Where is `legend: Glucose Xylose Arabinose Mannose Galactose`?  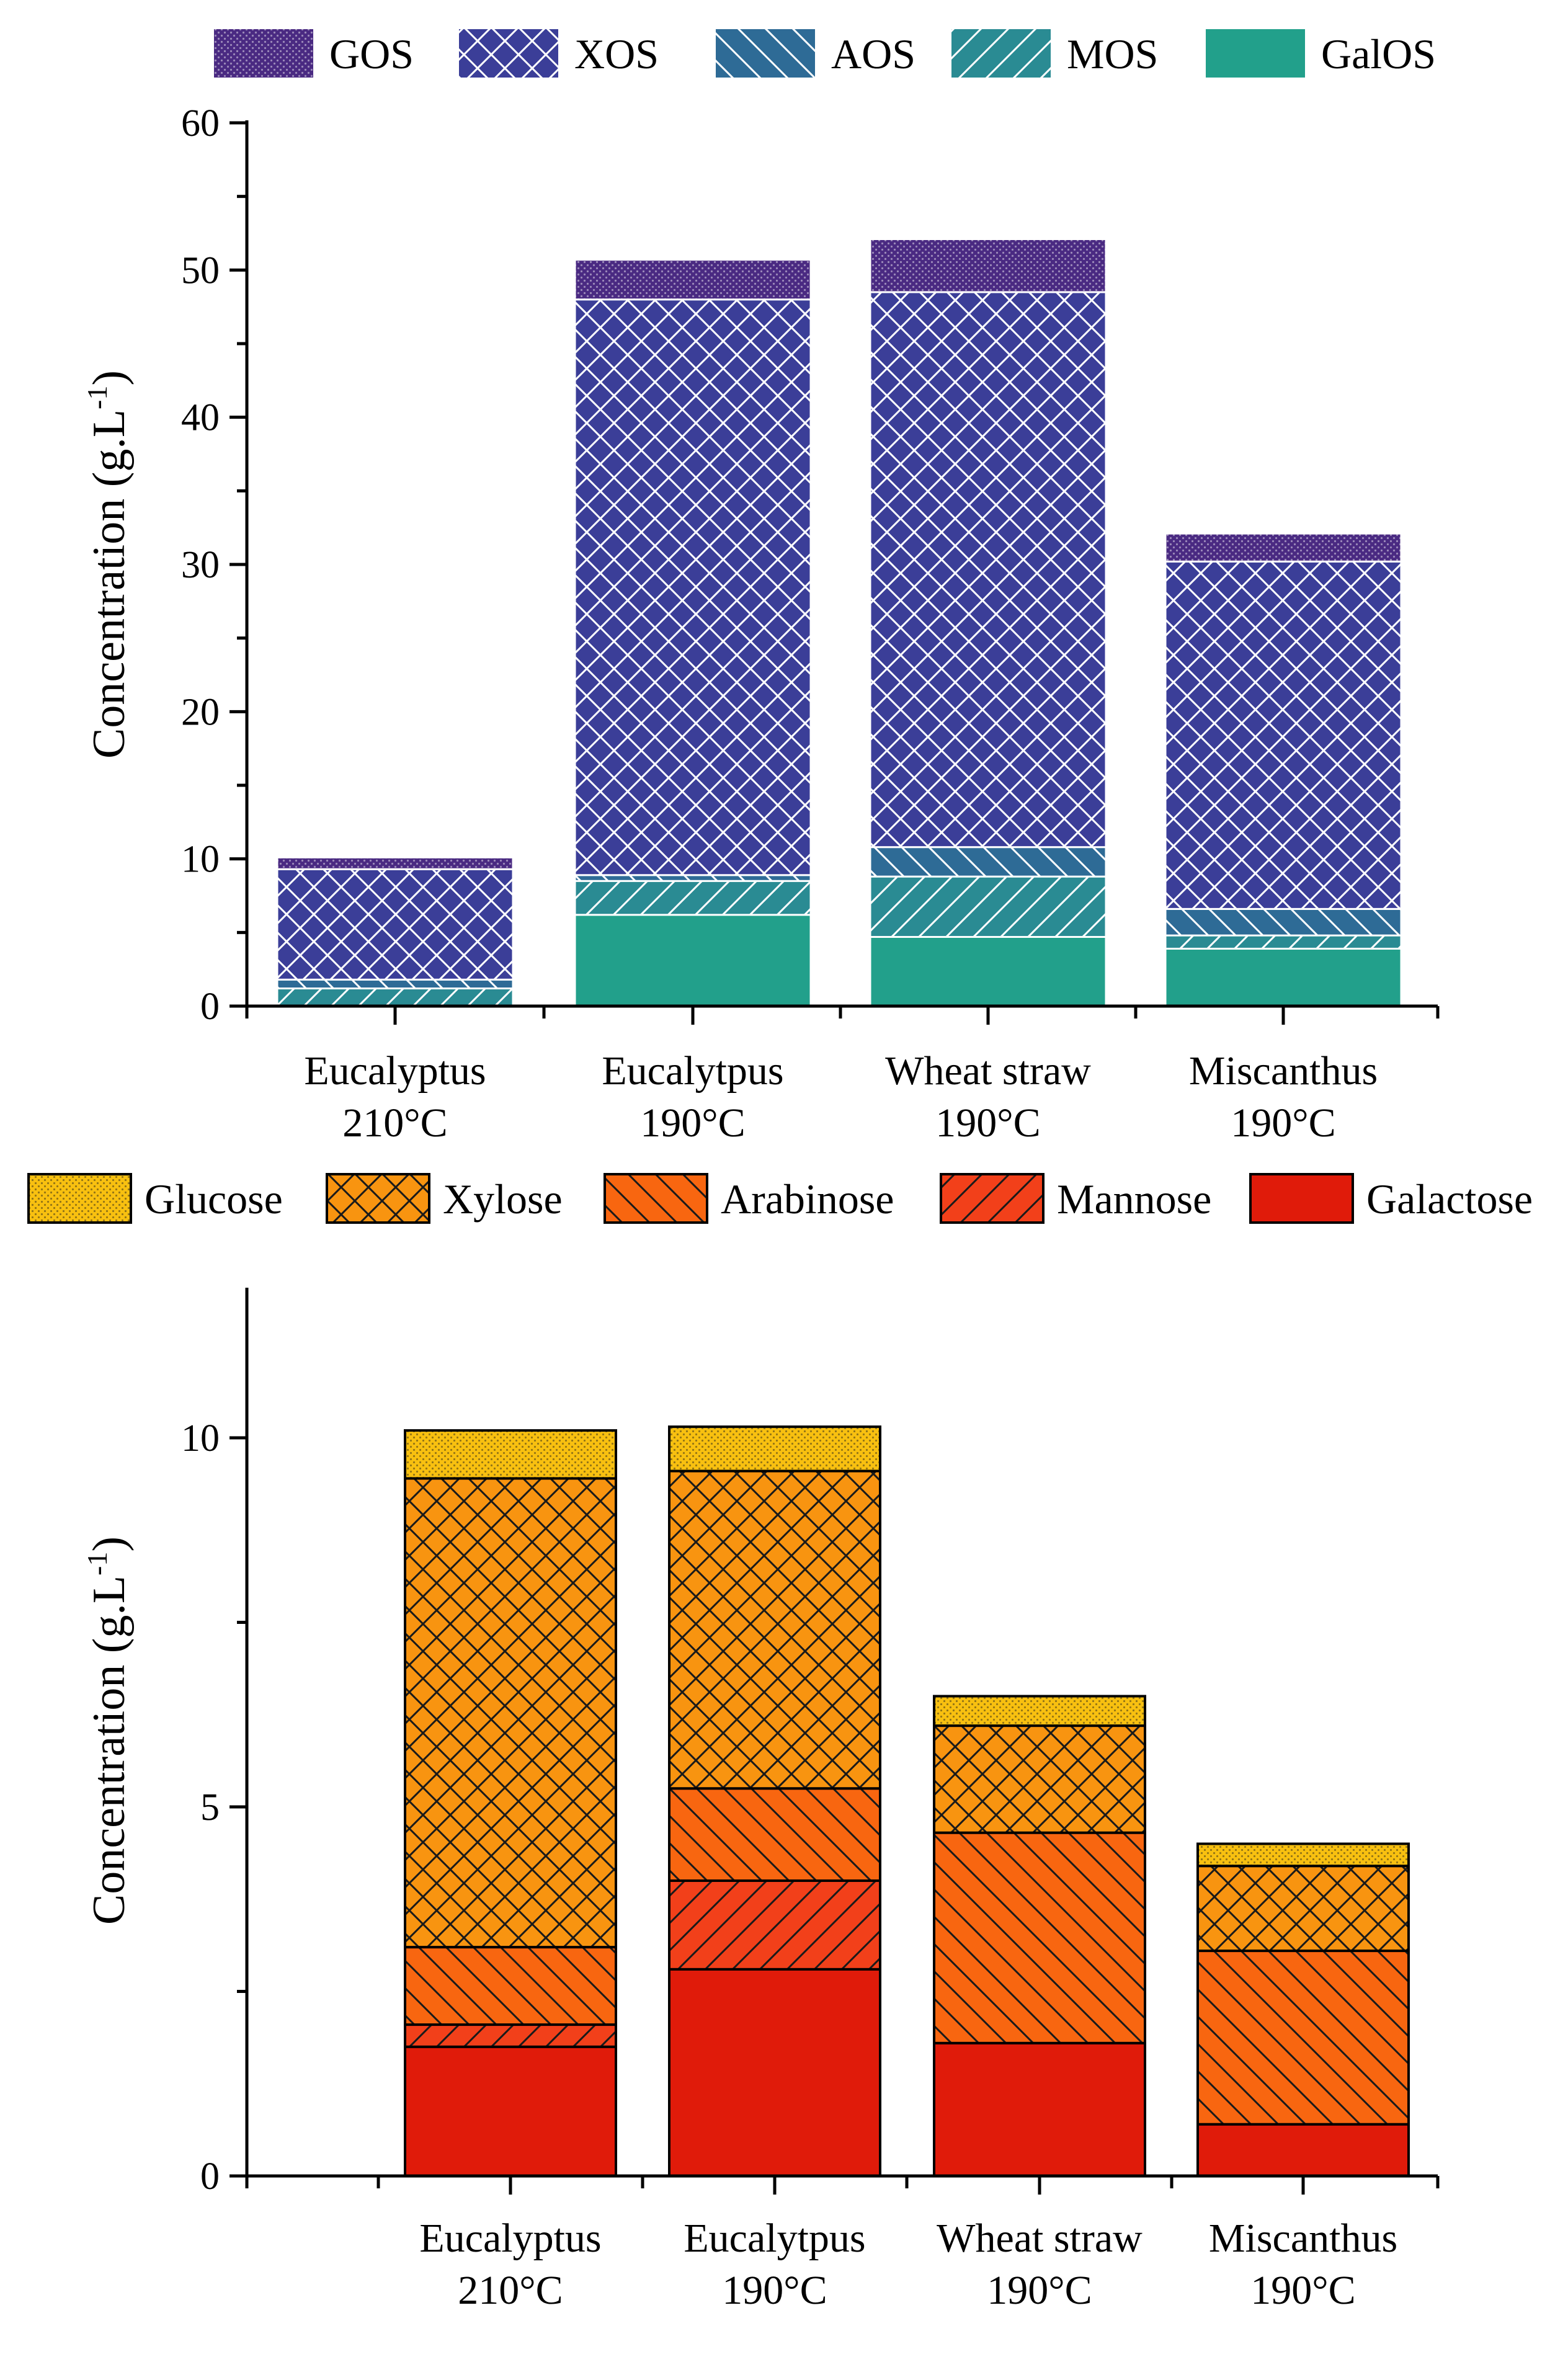
legend: Glucose Xylose Arabinose Mannose Galactose is located at coordinates (780, 1198).